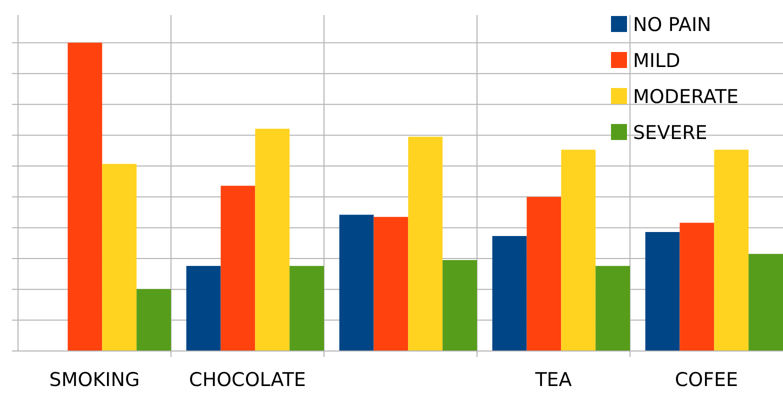  I want to click on x-tick-label: CHOCOLATE, so click(247, 380).